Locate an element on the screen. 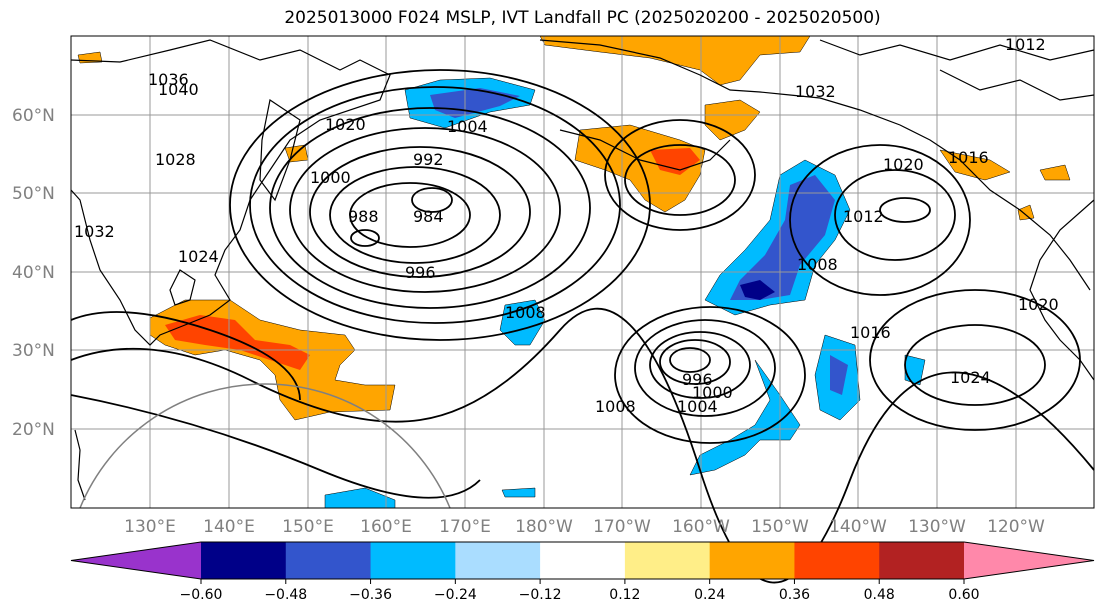  colorbar-tick-label: 0.48 is located at coordinates (879, 594).